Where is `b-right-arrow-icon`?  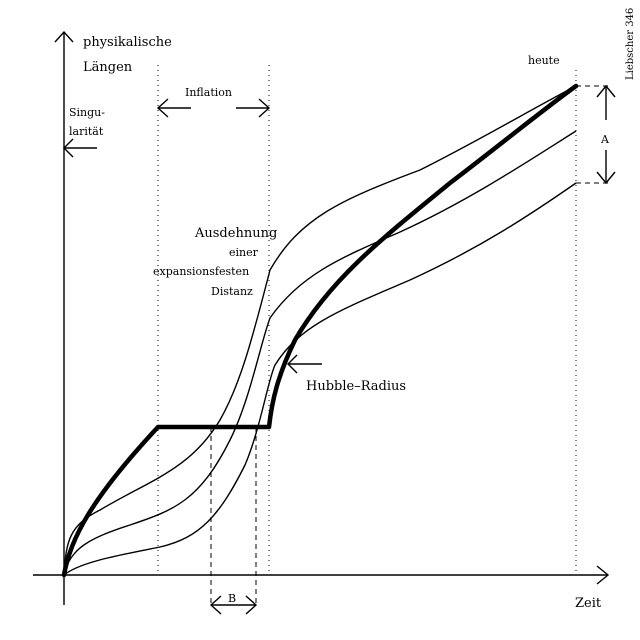
b-right-arrow-icon is located at coordinates (251, 605).